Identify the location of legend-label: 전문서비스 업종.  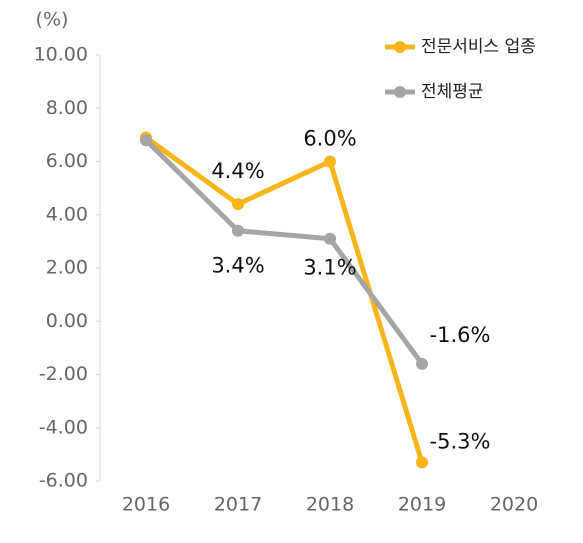
(478, 47).